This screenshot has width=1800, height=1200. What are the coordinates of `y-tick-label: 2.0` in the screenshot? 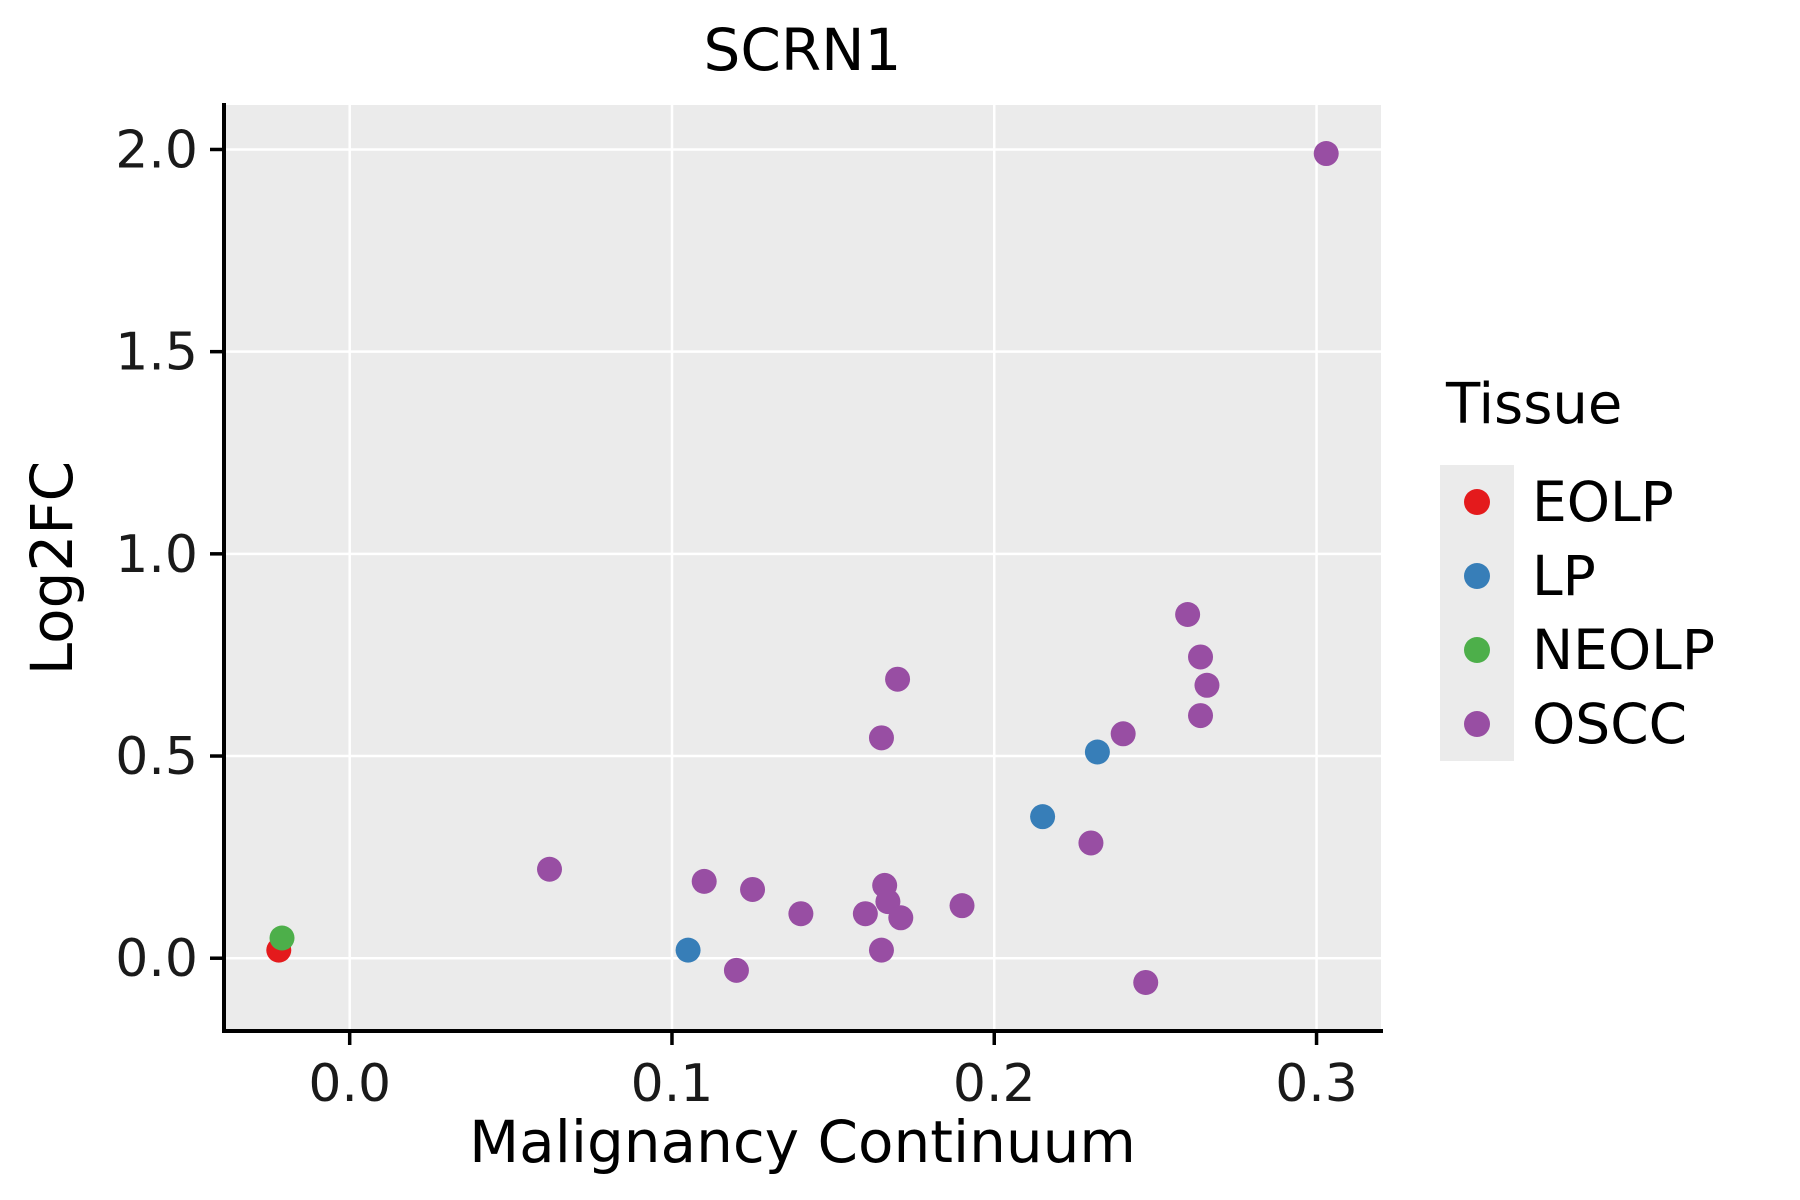 It's located at (156, 150).